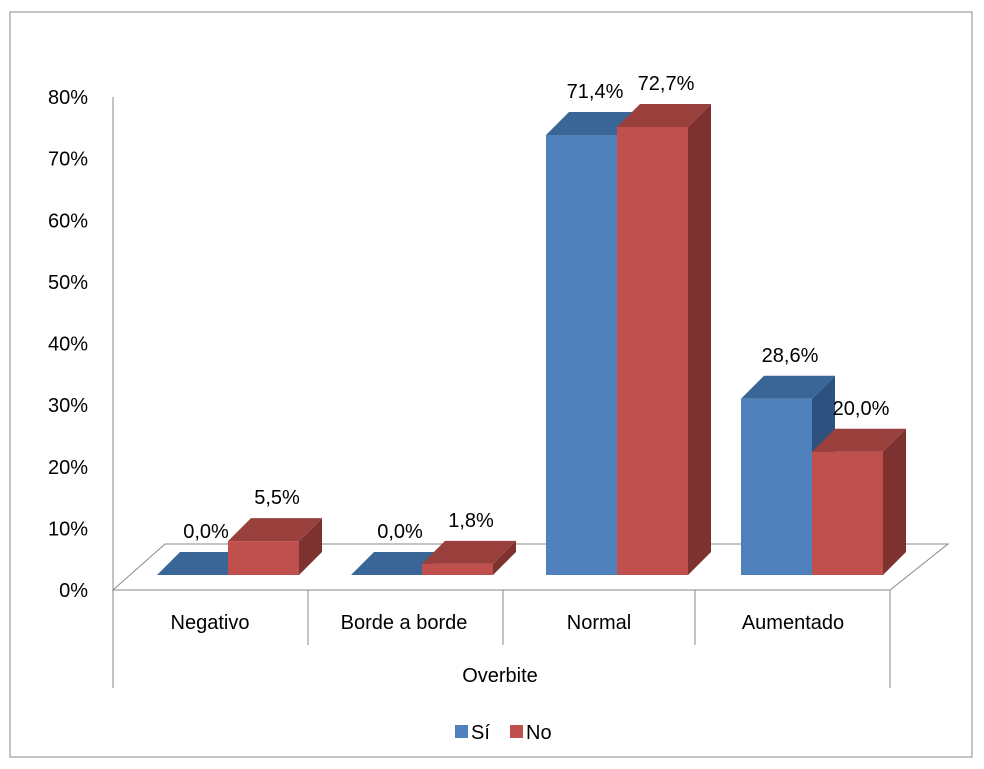 Image resolution: width=984 pixels, height=769 pixels. What do you see at coordinates (68, 468) in the screenshot?
I see `y-tick-label: 20%` at bounding box center [68, 468].